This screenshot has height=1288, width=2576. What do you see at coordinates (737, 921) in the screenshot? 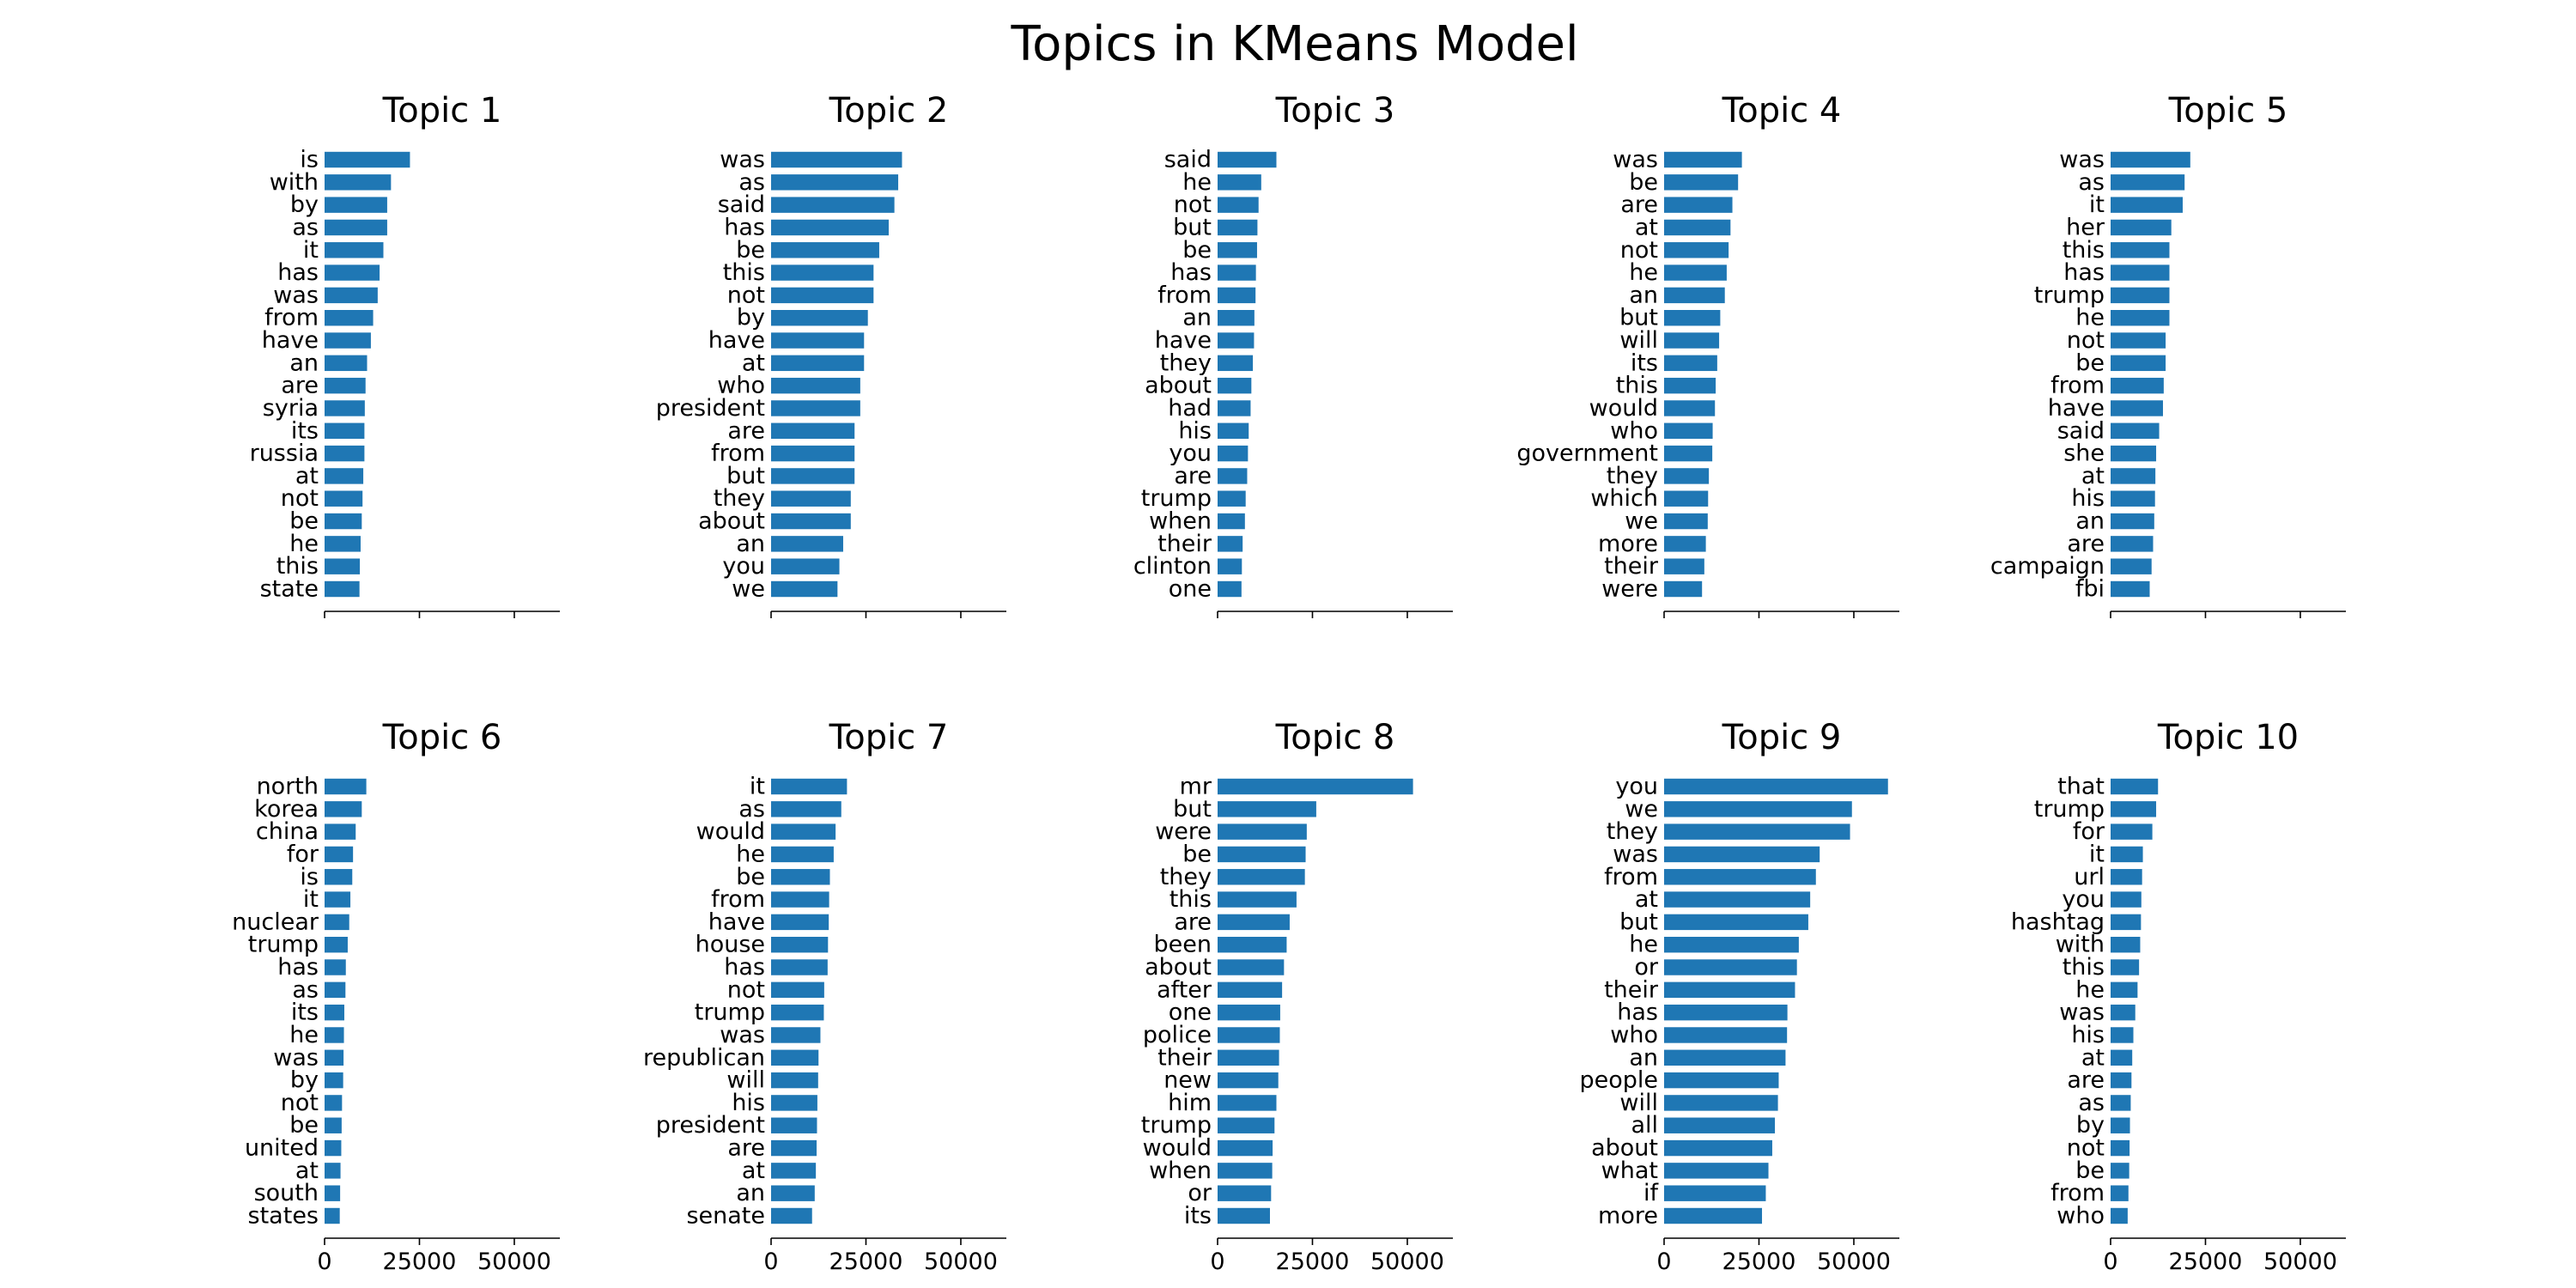
I see `category-label: have` at bounding box center [737, 921].